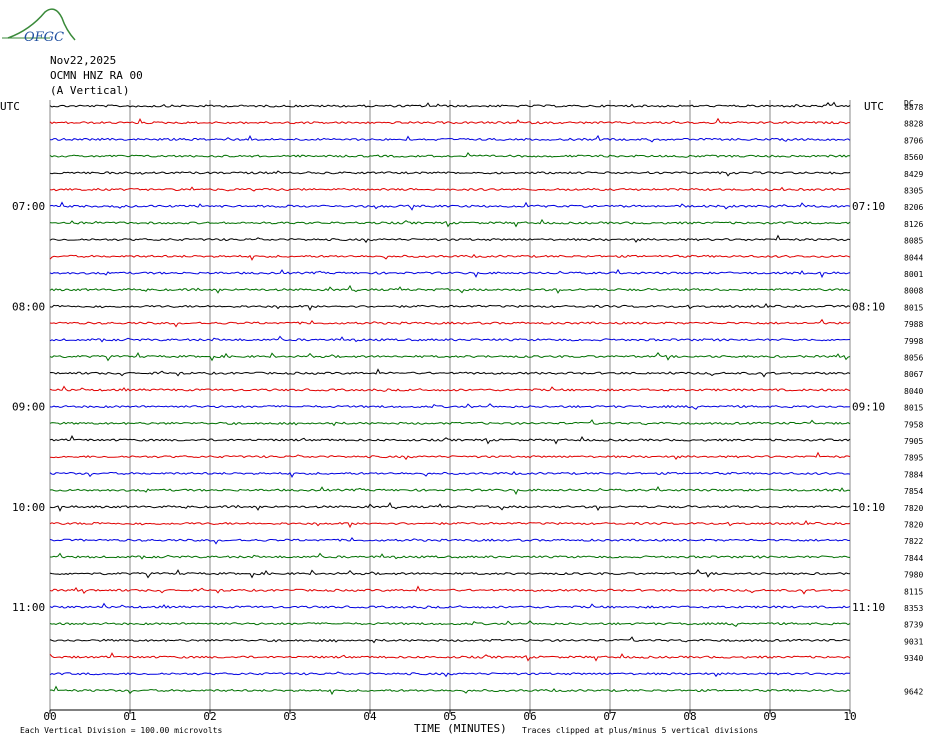 Image resolution: width=930 pixels, height=748 pixels. What do you see at coordinates (913, 291) in the screenshot?
I see `dc-value: 8008` at bounding box center [913, 291].